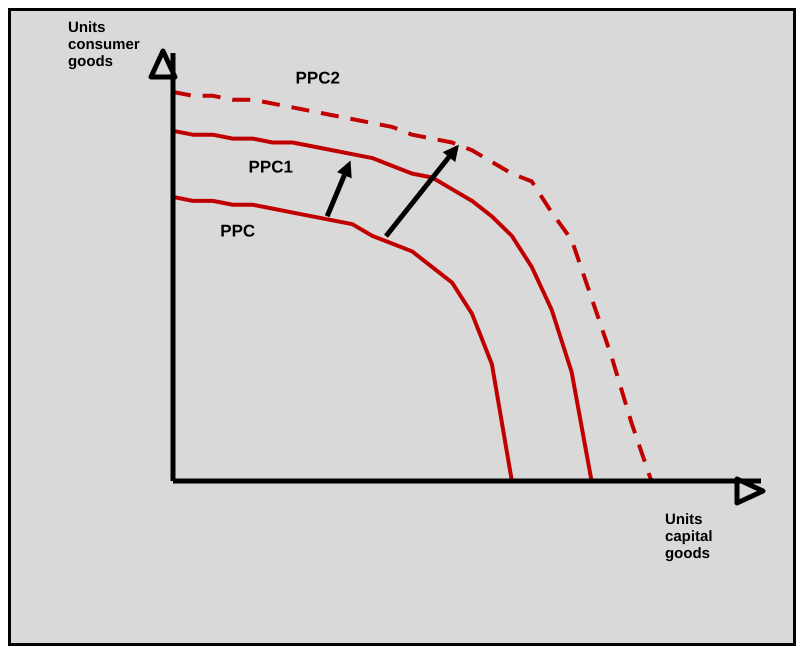 The width and height of the screenshot is (798, 655). Describe the element at coordinates (689, 536) in the screenshot. I see `x-axis-title: Units capital goods` at that location.